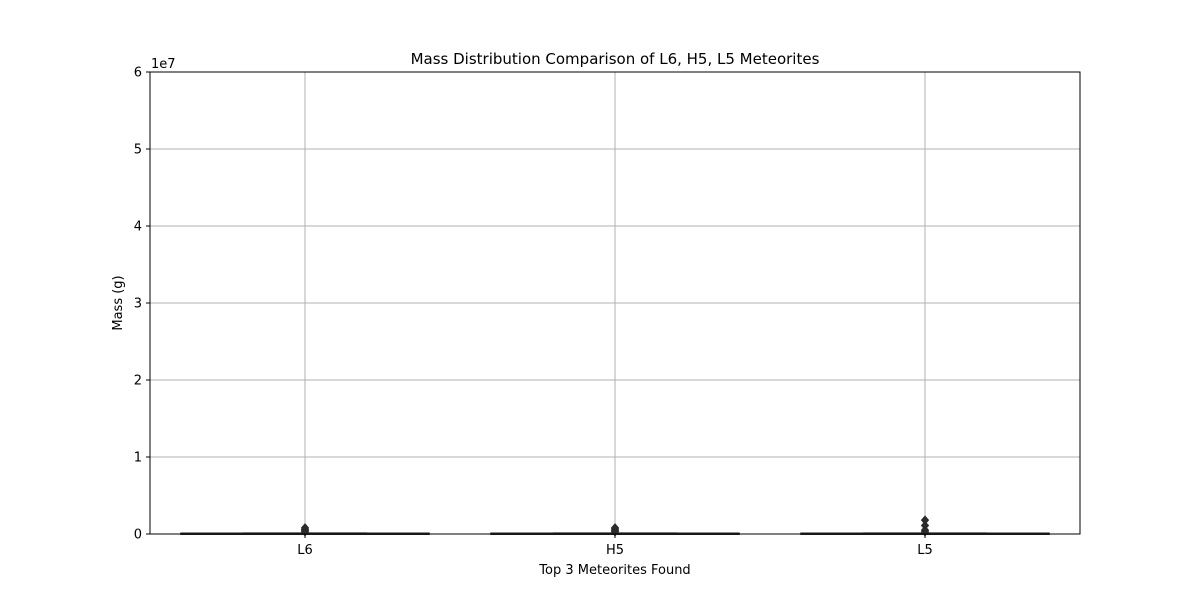  What do you see at coordinates (138, 227) in the screenshot?
I see `y-tick-label: 4` at bounding box center [138, 227].